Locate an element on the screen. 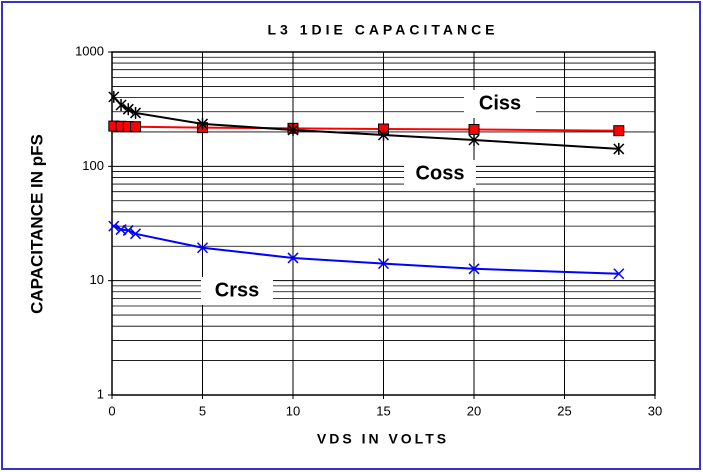 Image resolution: width=703 pixels, height=472 pixels. x-tick-label: 10 is located at coordinates (293, 410).